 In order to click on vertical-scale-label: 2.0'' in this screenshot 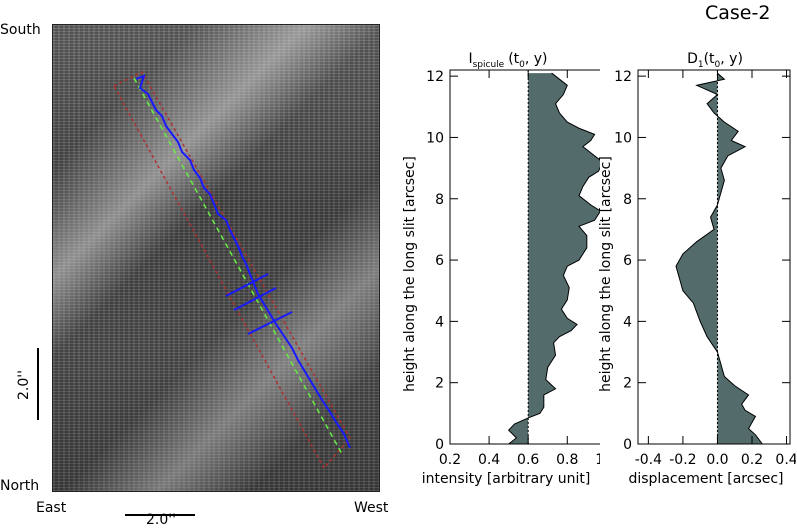, I will do `click(24, 385)`.